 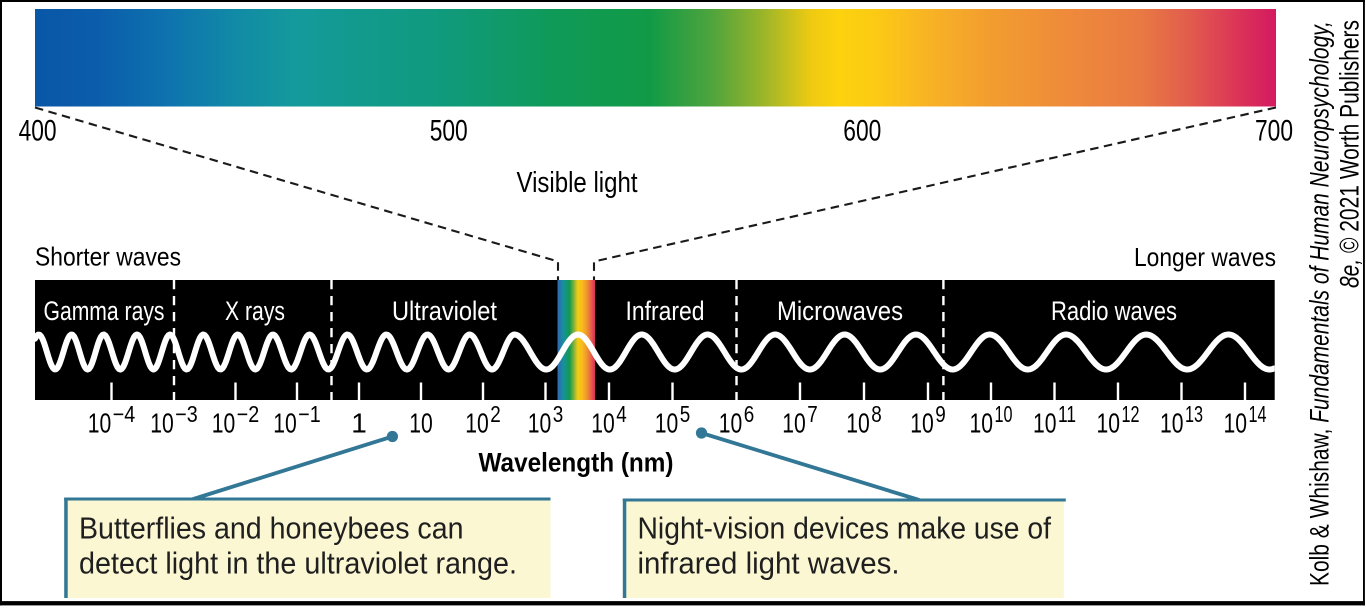 I want to click on svg-text: 500, so click(x=449, y=131).